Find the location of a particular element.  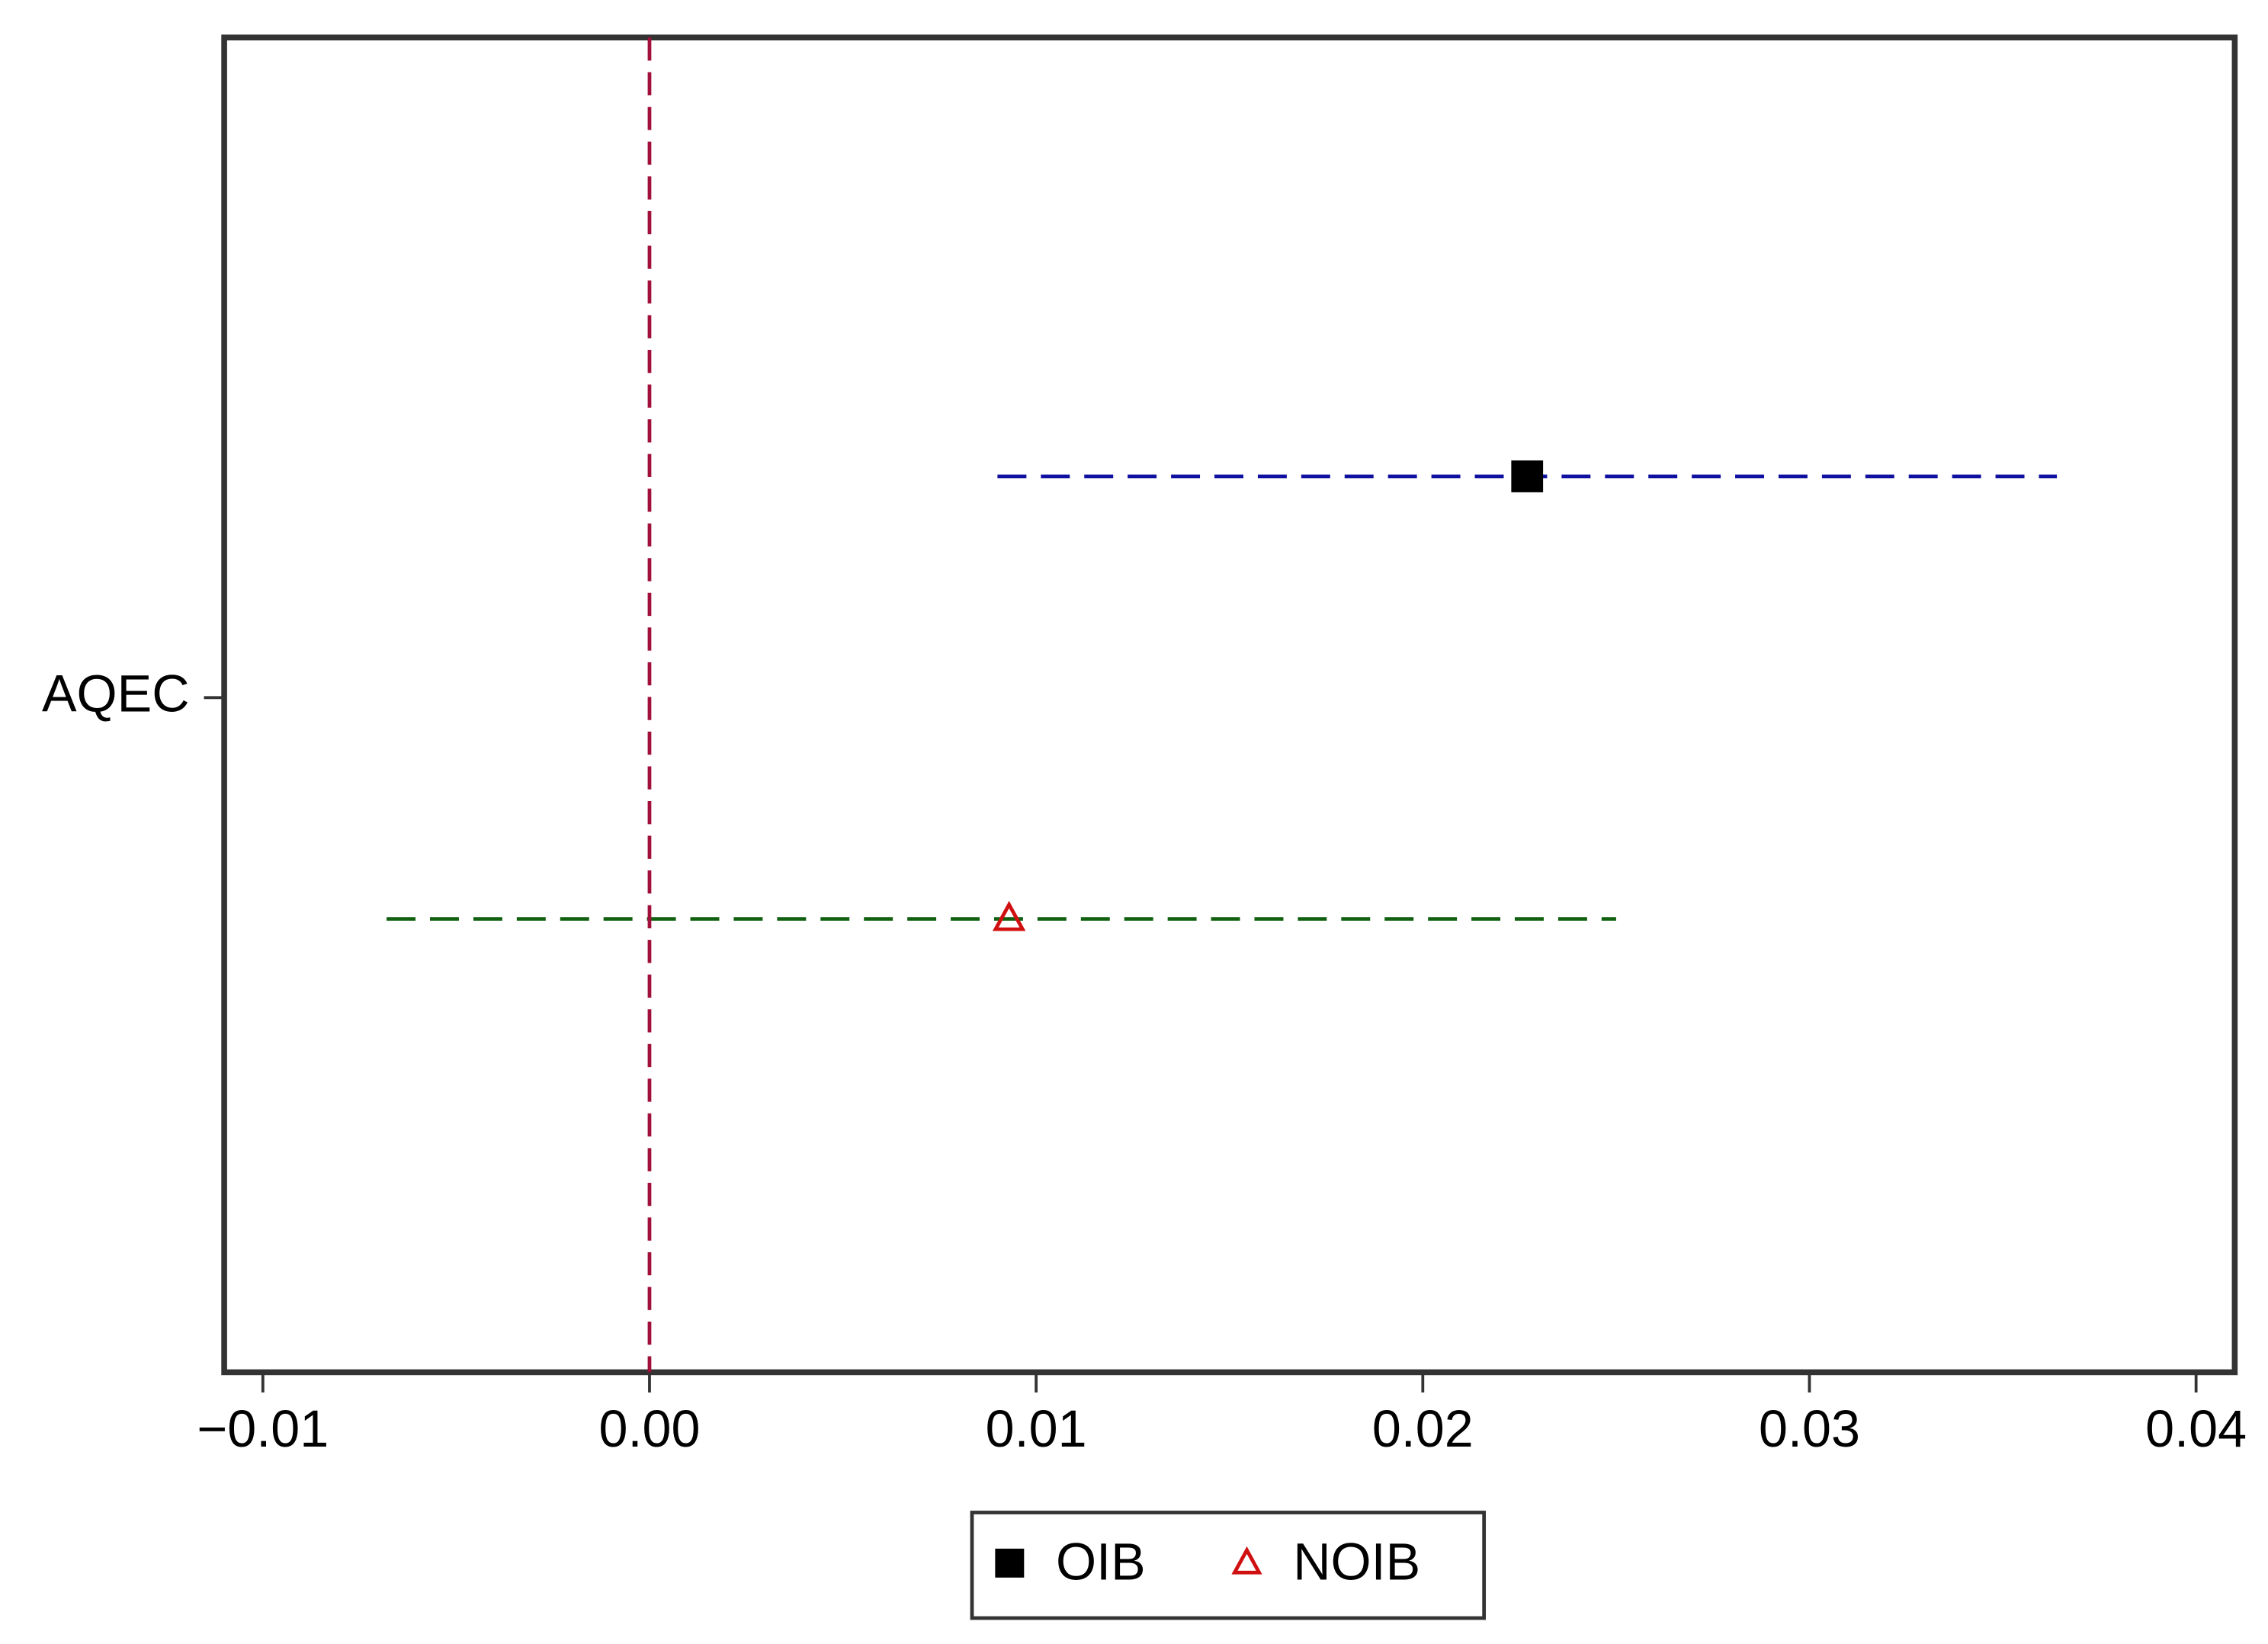

legend is located at coordinates (1228, 1566).